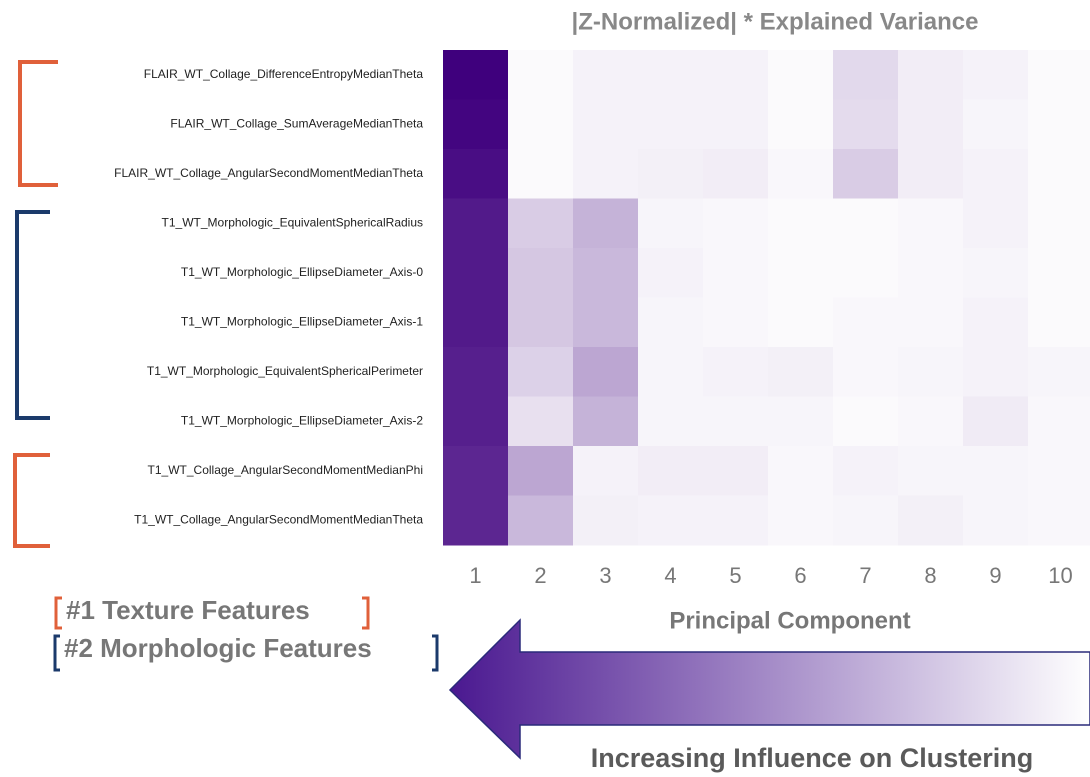 The height and width of the screenshot is (777, 1090). Describe the element at coordinates (302, 420) in the screenshot. I see `row-label: T1_WT_Morphologic_EllipseDiameter_Axis-2` at that location.